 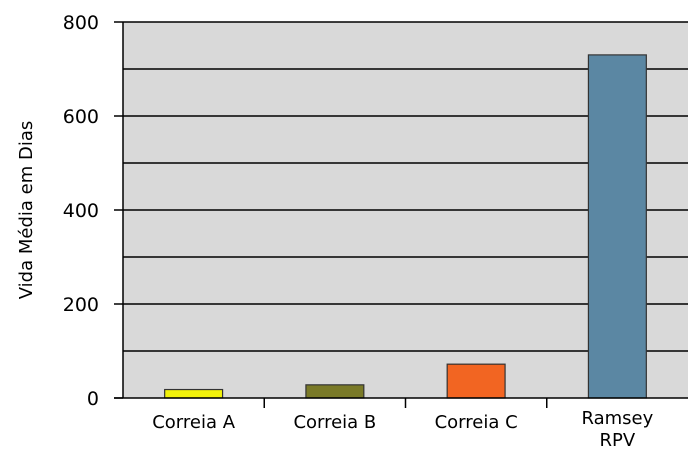 What do you see at coordinates (193, 422) in the screenshot?
I see `x-tick-label: Correia A` at bounding box center [193, 422].